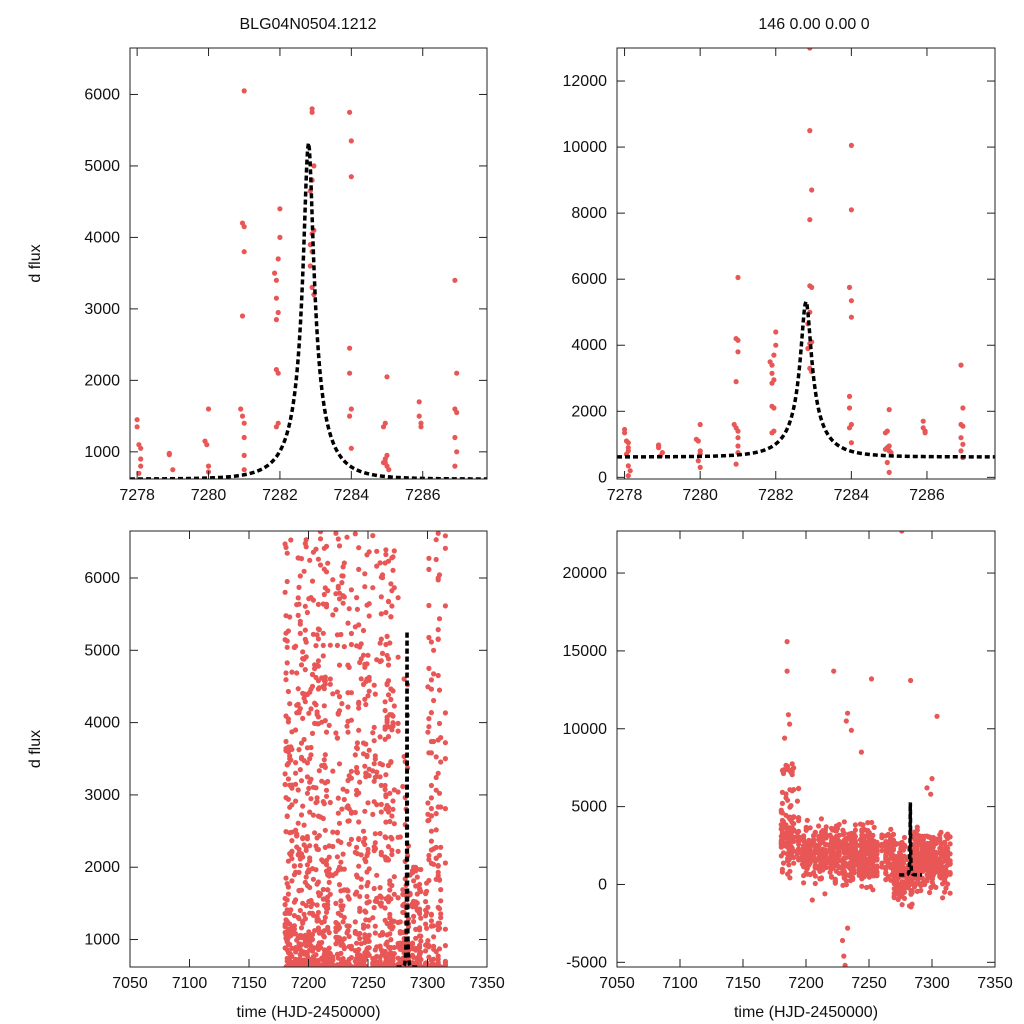  I want to click on plot-frame, so click(308, 263).